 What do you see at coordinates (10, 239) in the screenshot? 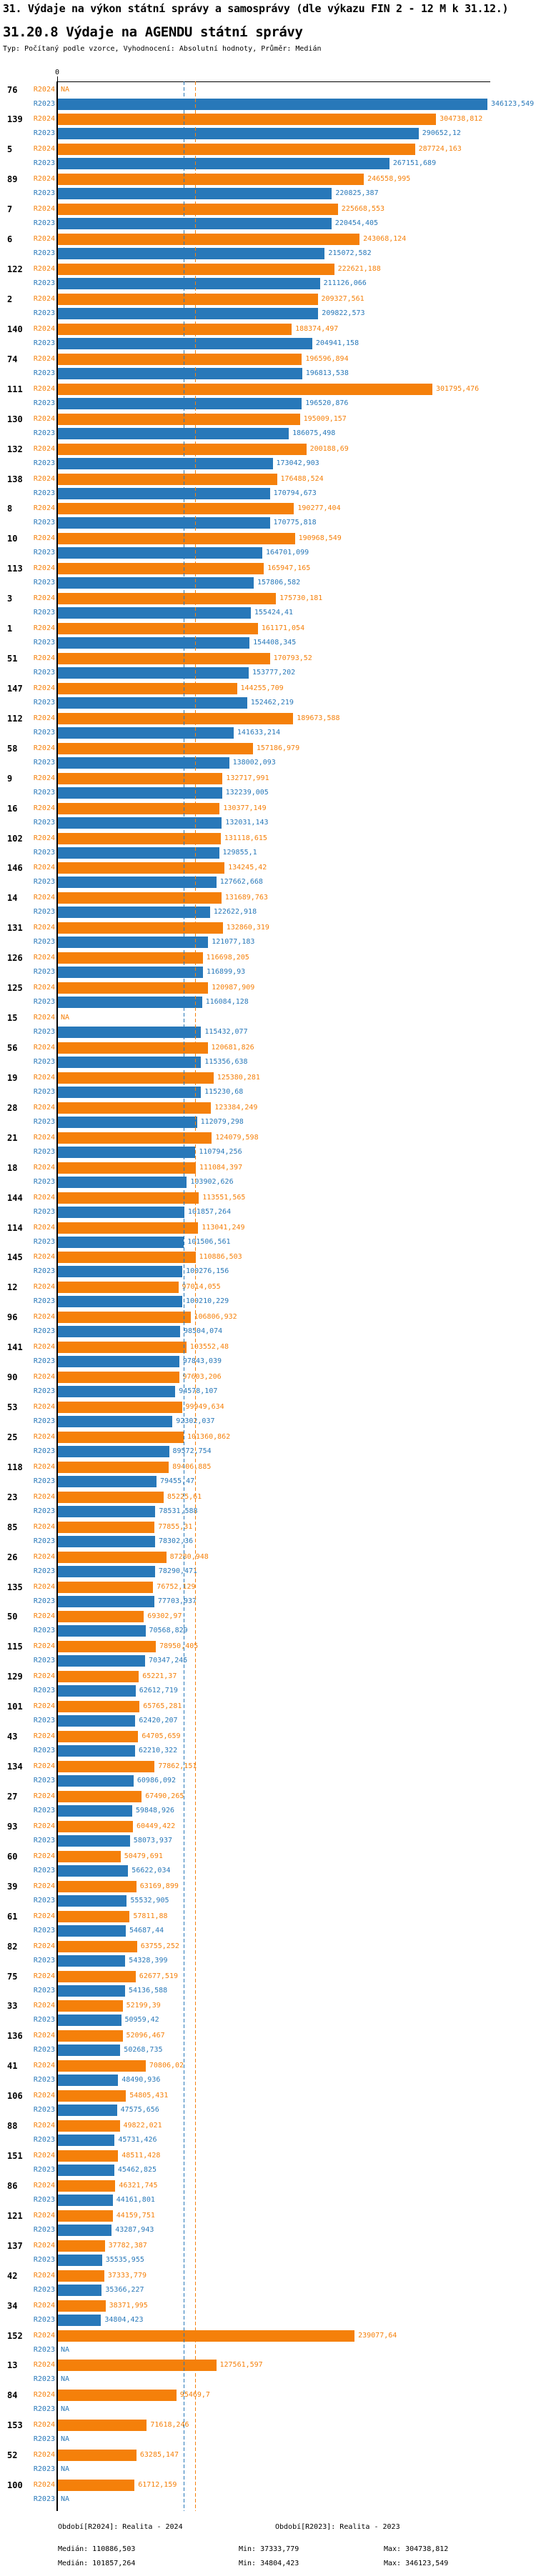
I see `row-id-label: 6` at bounding box center [10, 239].